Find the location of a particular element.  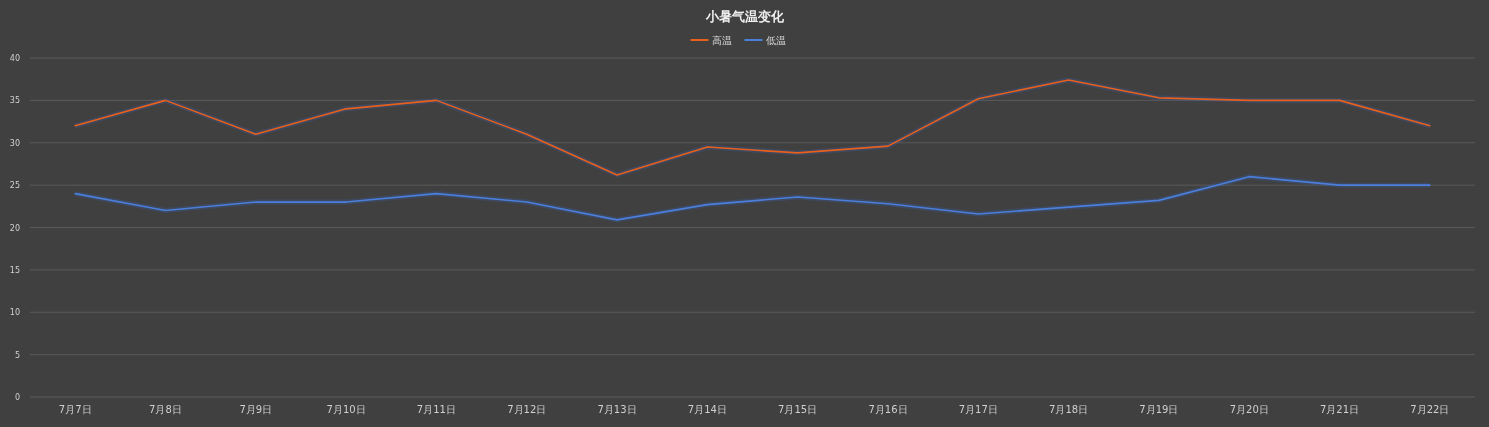

x-tick-label: 7月22日 is located at coordinates (1430, 409).